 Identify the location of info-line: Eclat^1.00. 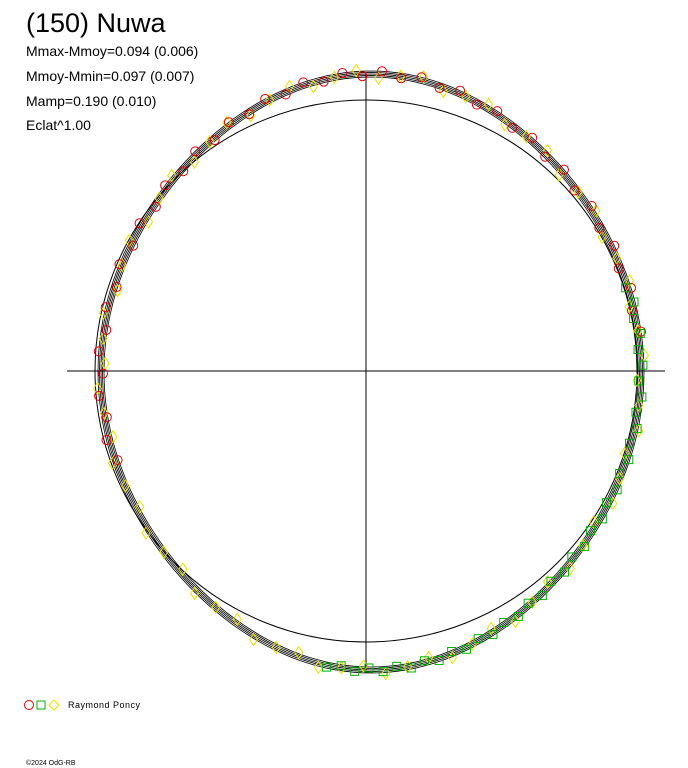
(58, 125).